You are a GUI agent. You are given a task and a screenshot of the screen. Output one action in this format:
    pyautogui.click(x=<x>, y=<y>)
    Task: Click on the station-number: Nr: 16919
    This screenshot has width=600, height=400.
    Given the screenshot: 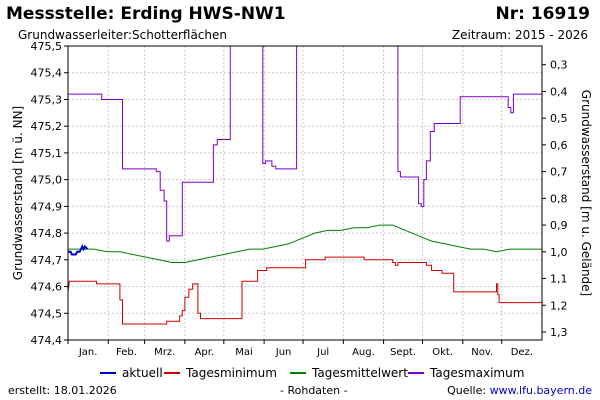 What is the action you would take?
    pyautogui.click(x=542, y=14)
    